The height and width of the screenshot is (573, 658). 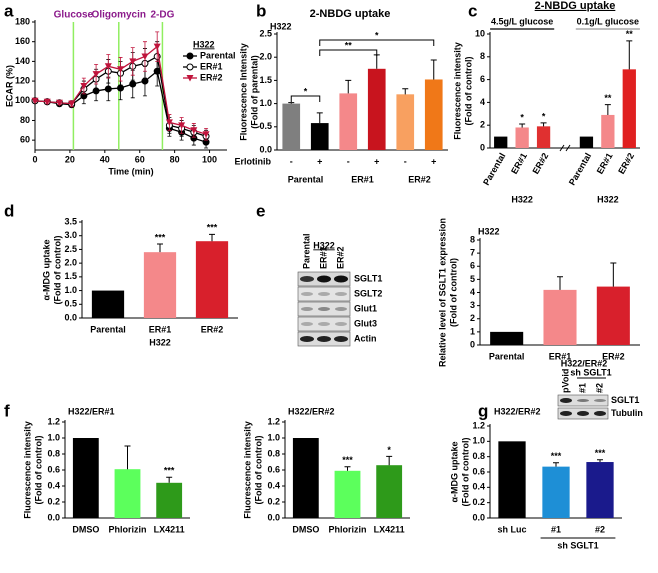 I want to click on x-tick-label: 60, so click(x=140, y=159).